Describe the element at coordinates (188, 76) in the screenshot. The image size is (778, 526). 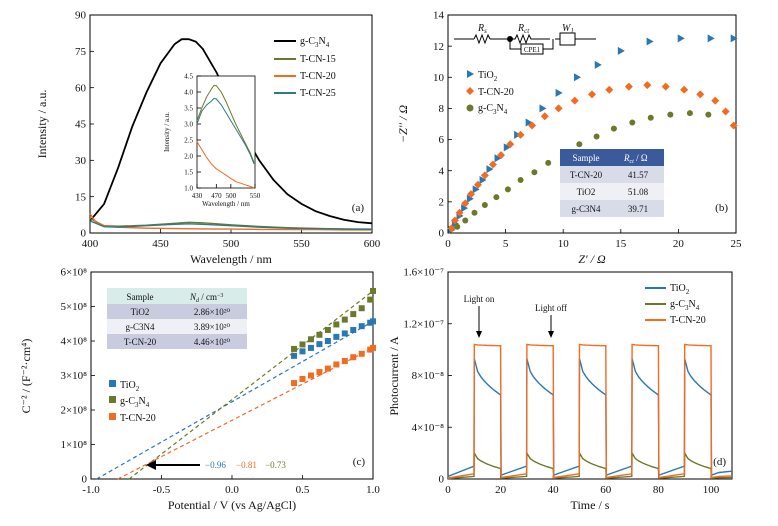
I see `inset-y-tick-label: 4.5` at that location.